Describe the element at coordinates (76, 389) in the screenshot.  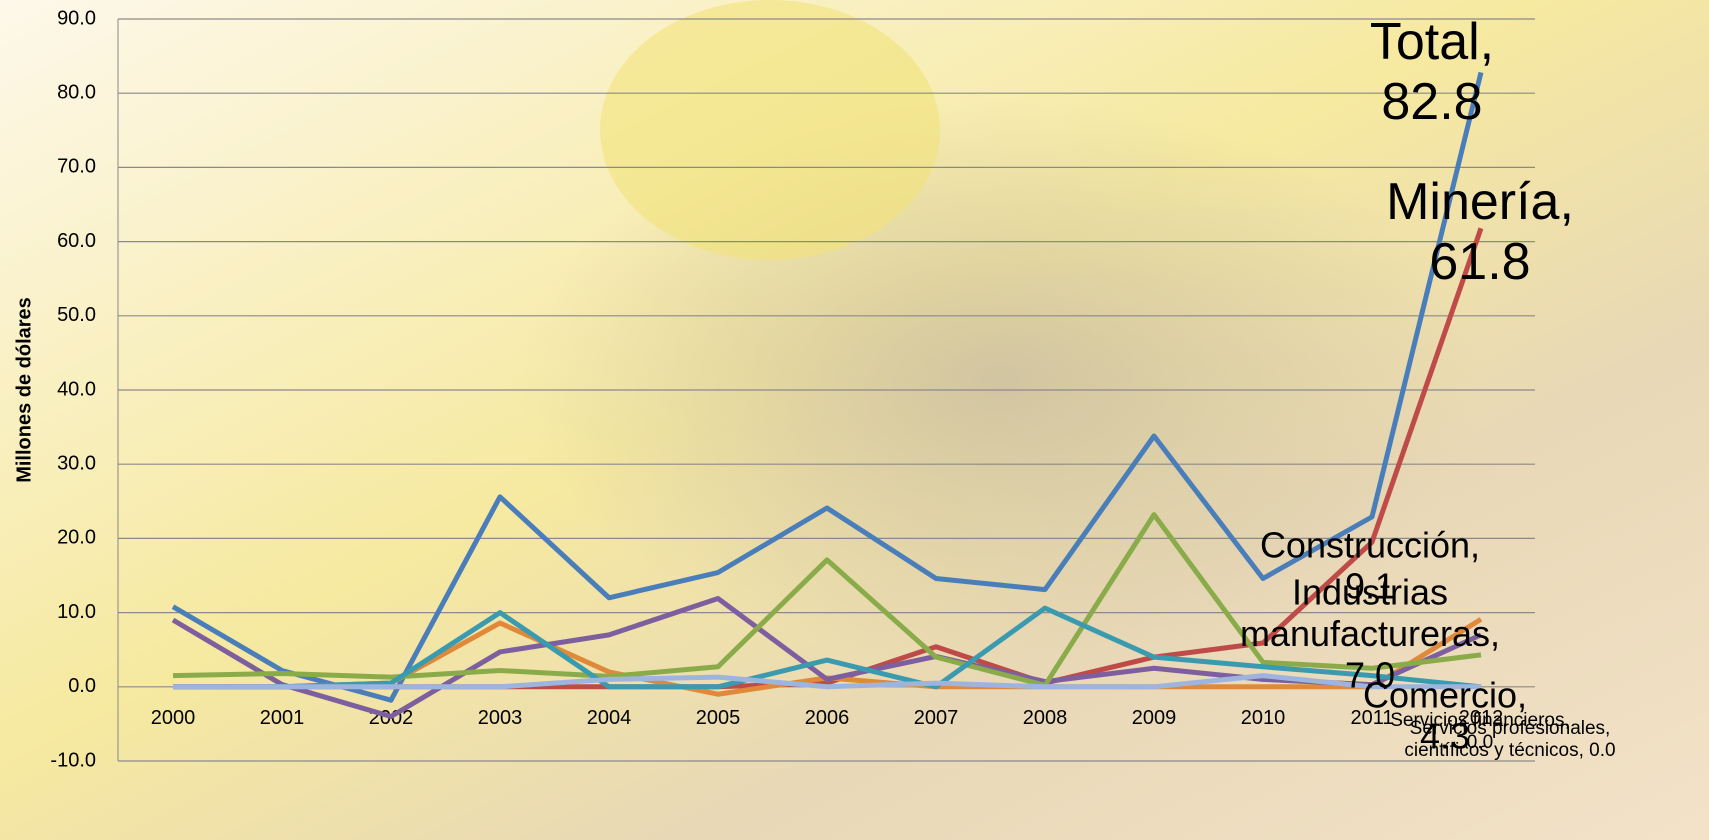
I see `y-tick-label: 40.0` at that location.